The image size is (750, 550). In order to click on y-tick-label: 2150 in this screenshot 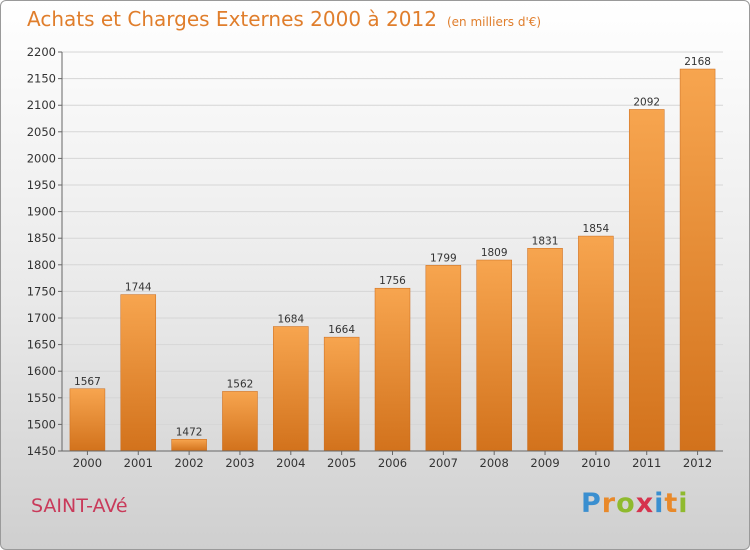, I will do `click(41, 79)`.